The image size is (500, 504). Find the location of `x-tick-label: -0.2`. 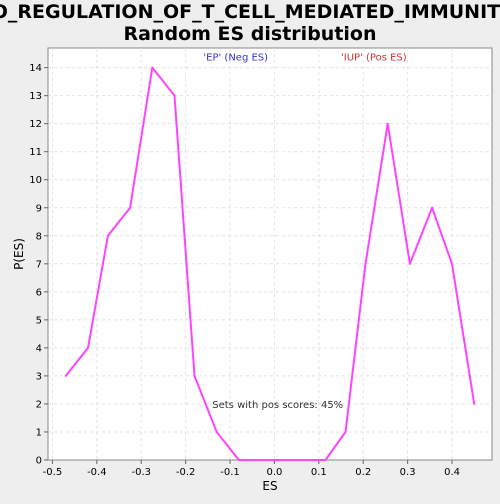

x-tick-label: -0.2 is located at coordinates (186, 472).